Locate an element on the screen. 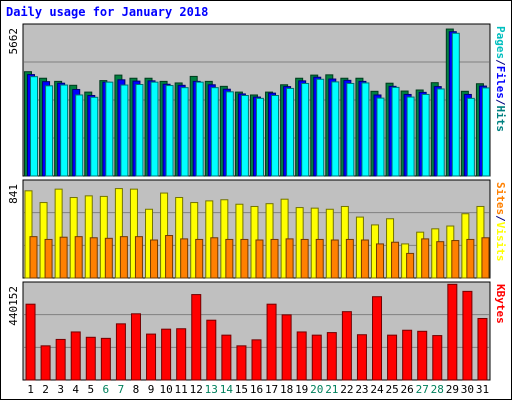  legend-part: Hits is located at coordinates (500, 119).